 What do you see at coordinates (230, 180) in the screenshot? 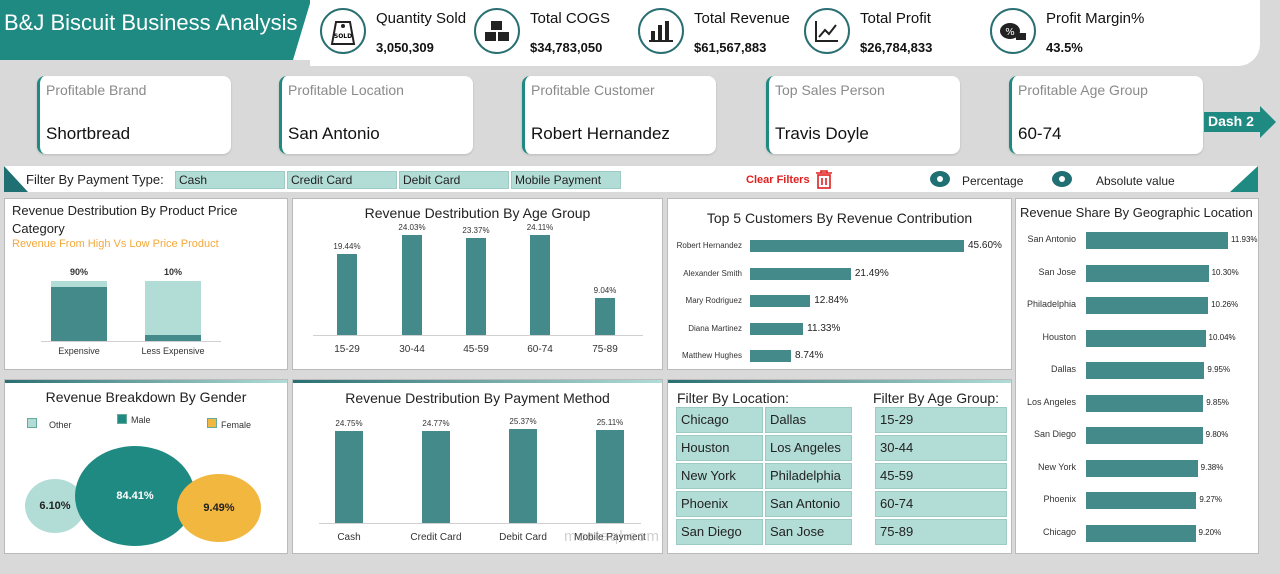
I see `payment-filter-cash: Cash` at bounding box center [230, 180].